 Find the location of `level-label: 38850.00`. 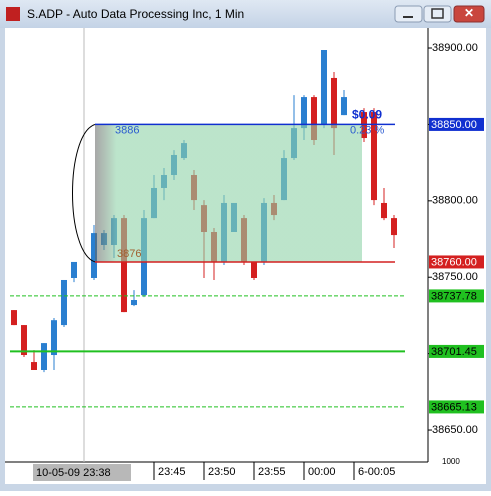

level-label: 38850.00 is located at coordinates (454, 125).